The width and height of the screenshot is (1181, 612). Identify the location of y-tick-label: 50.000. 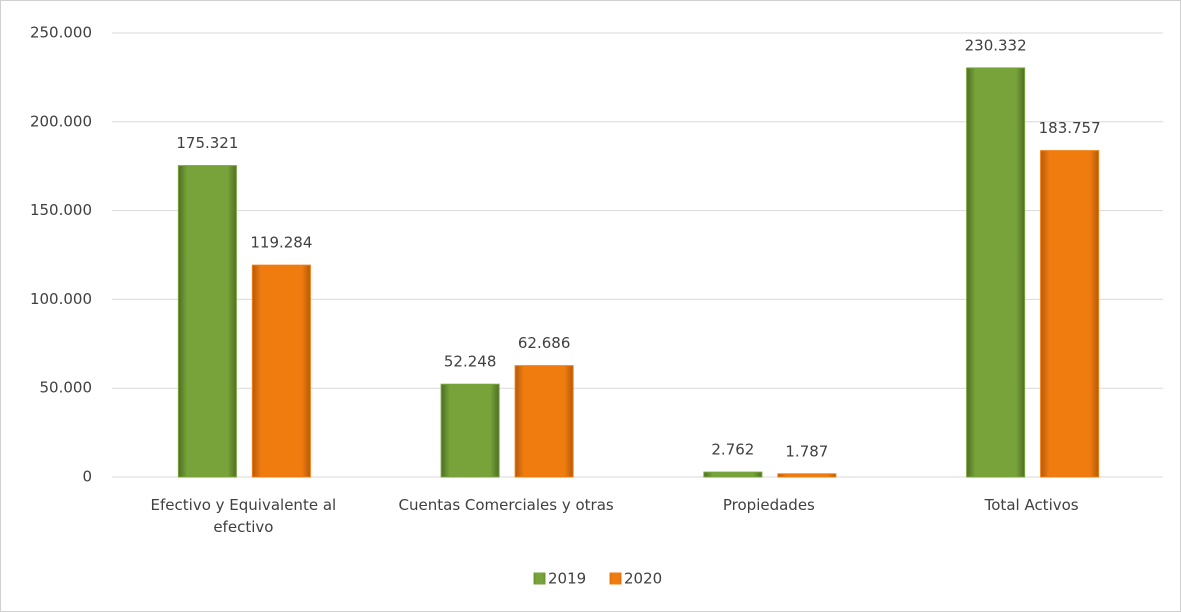
(66, 388).